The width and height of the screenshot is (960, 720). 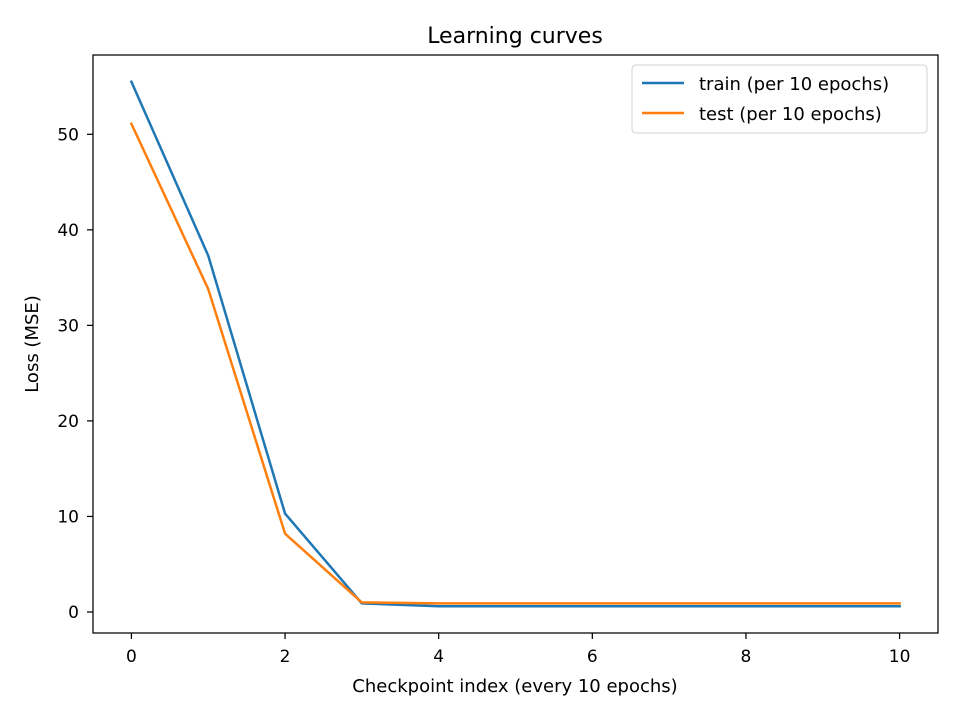 What do you see at coordinates (515, 36) in the screenshot?
I see `chart-title: Learning curves` at bounding box center [515, 36].